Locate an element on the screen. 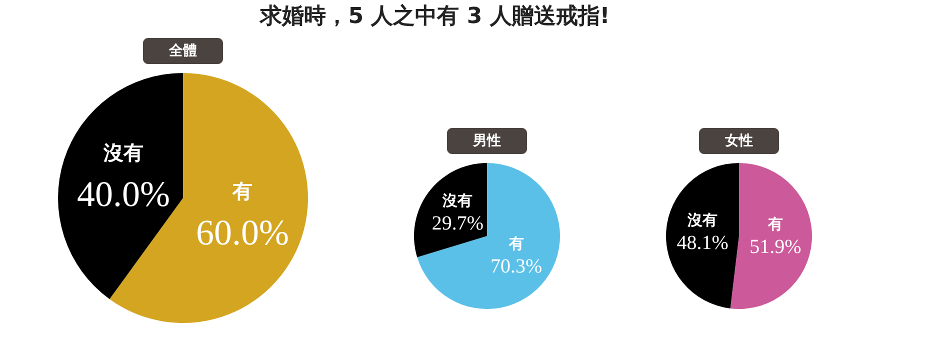  chart-title: 男性 is located at coordinates (486, 141).